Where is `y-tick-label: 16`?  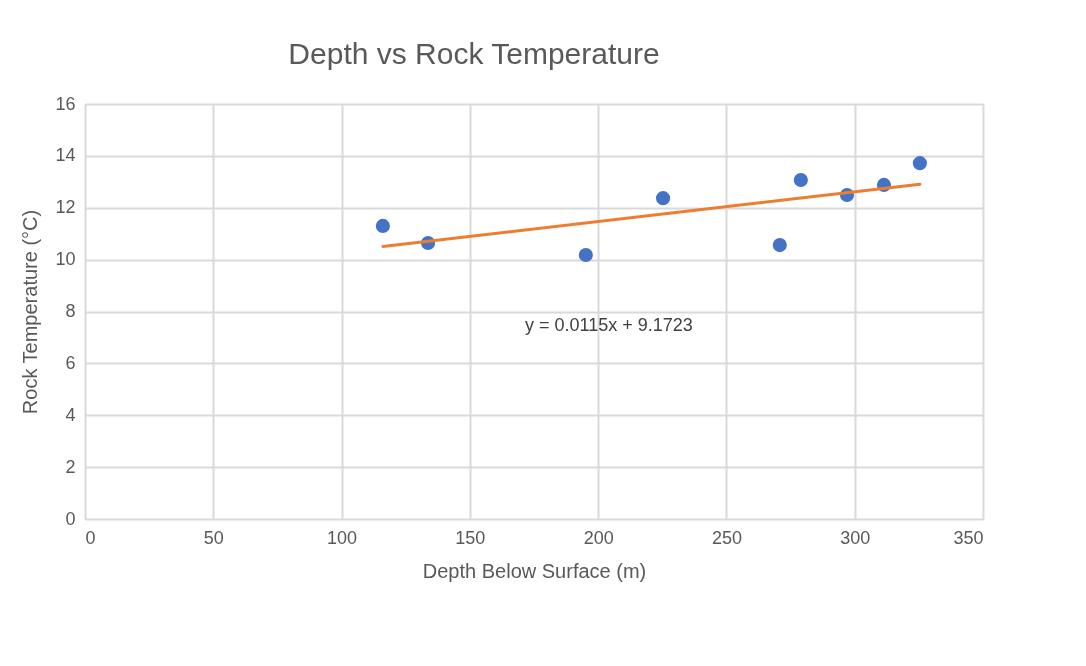 y-tick-label: 16 is located at coordinates (65, 103).